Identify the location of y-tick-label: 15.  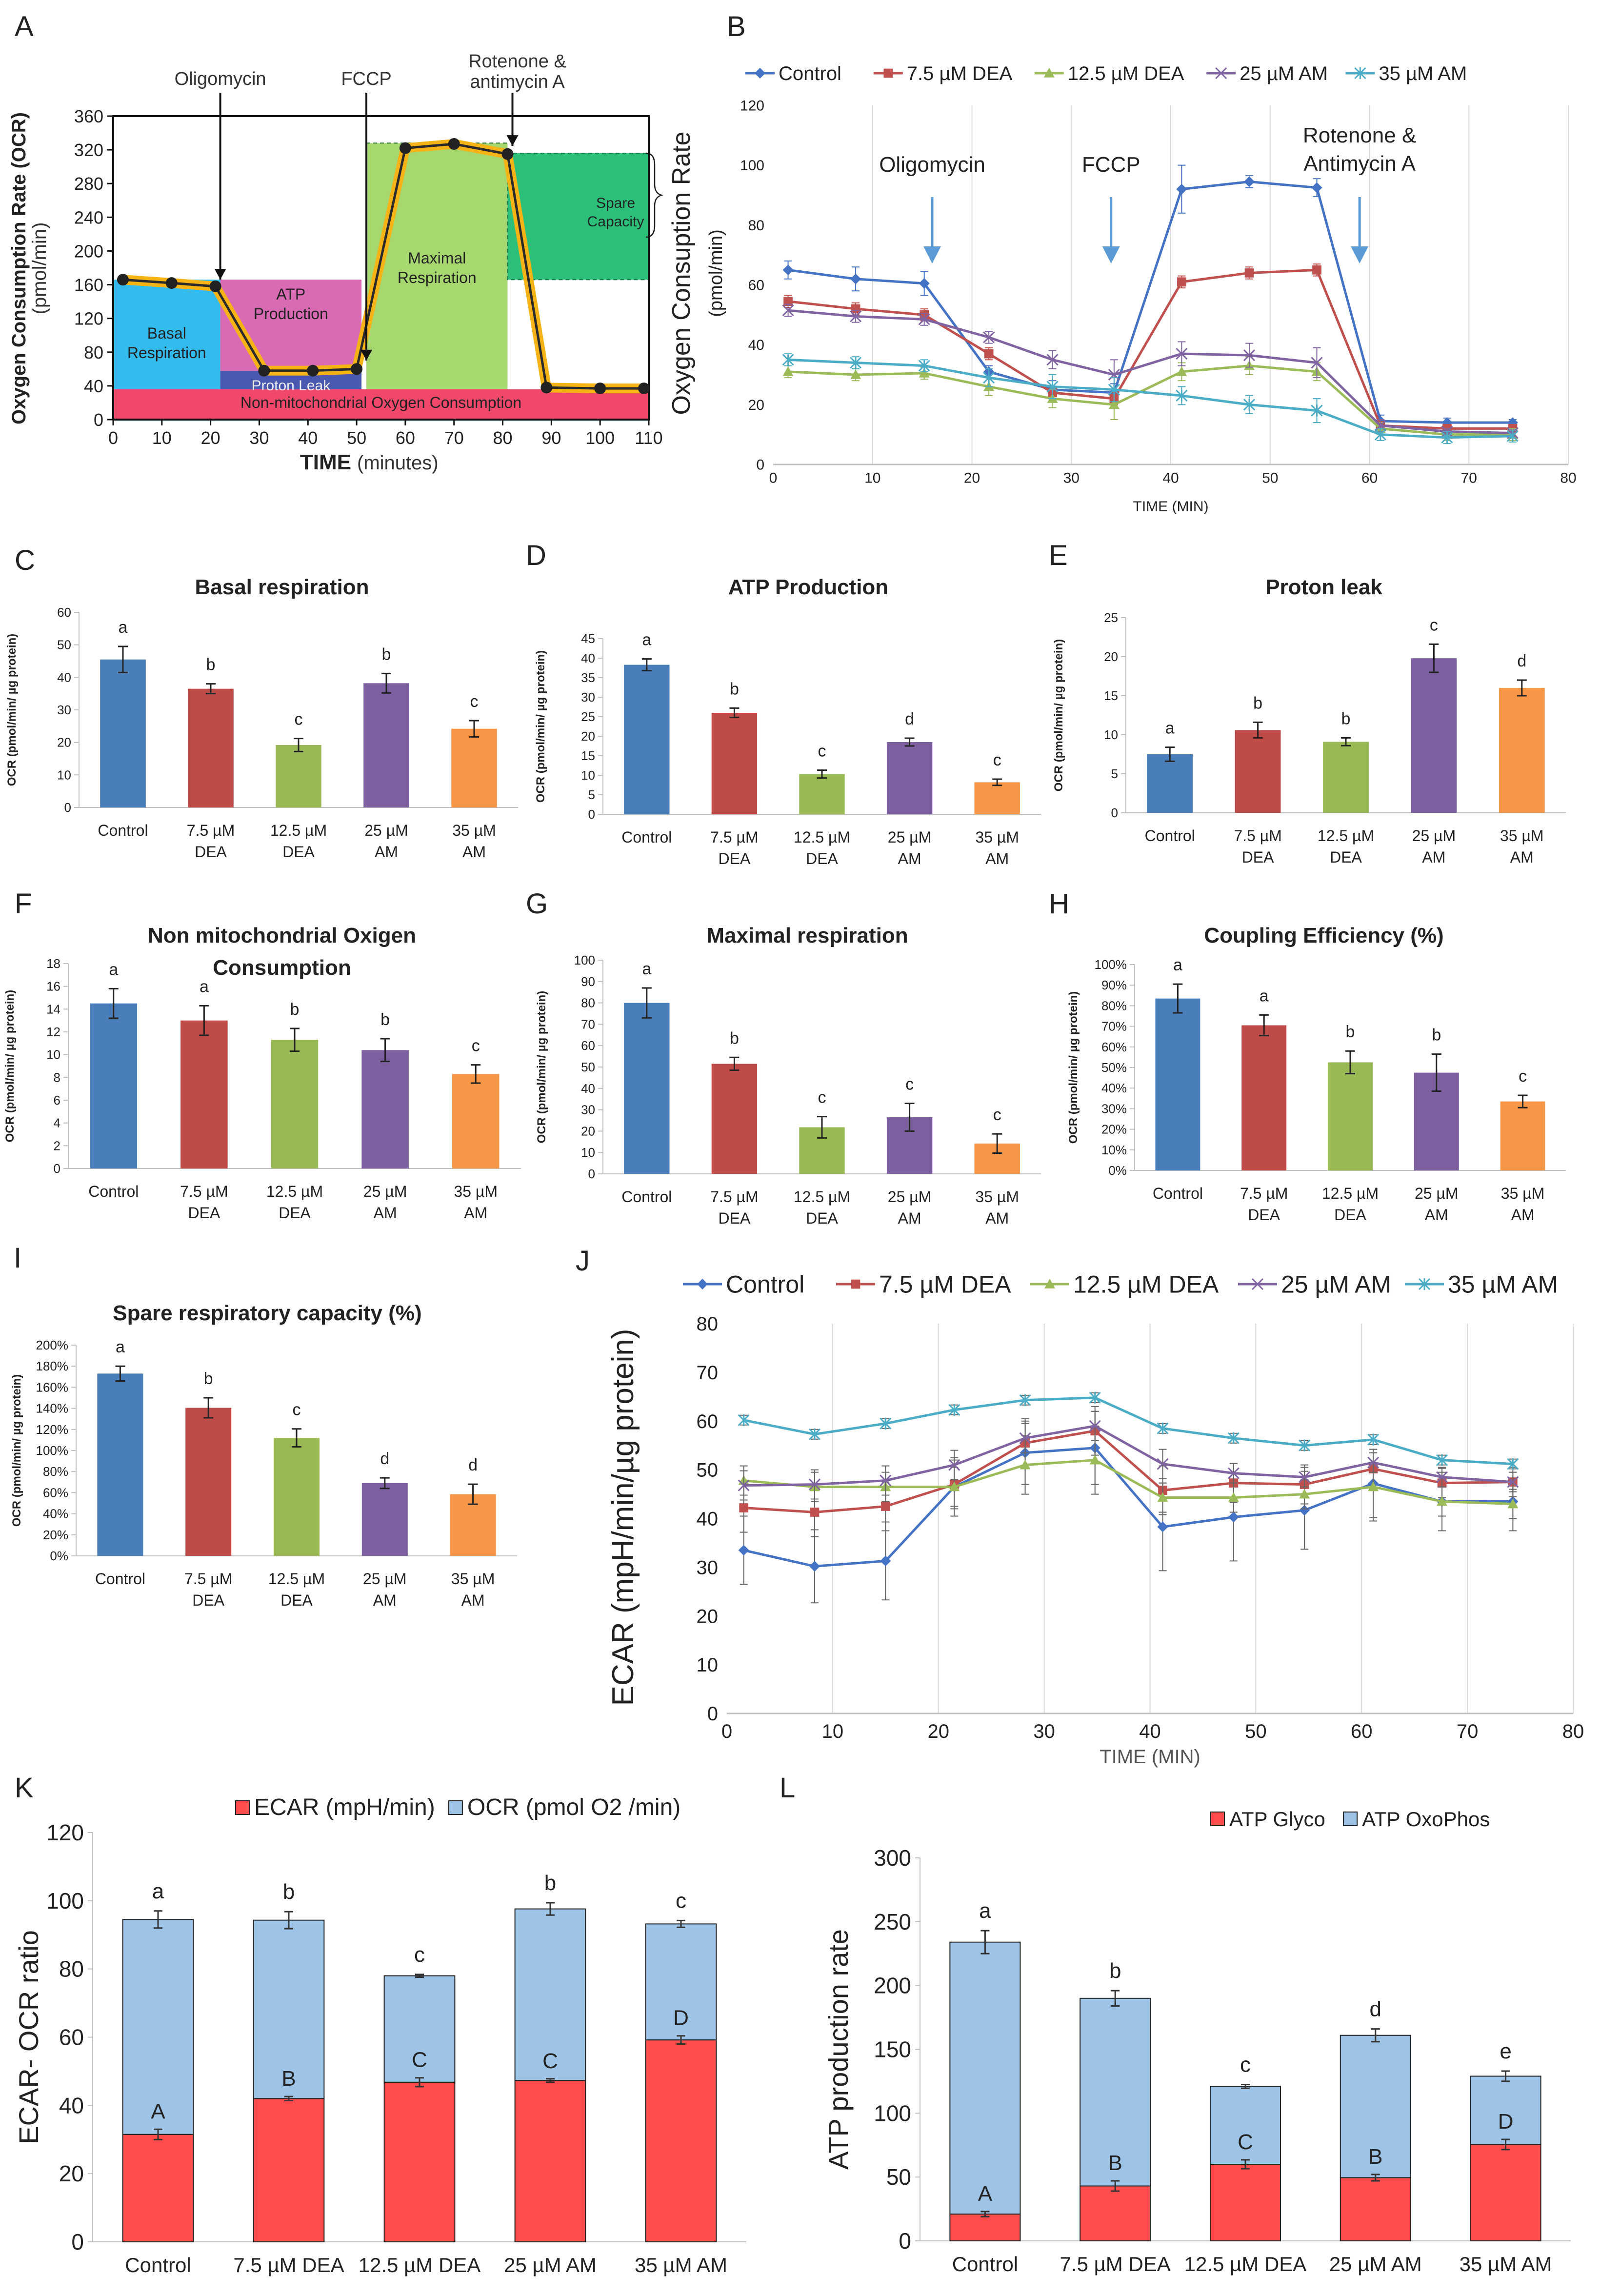
(1111, 695).